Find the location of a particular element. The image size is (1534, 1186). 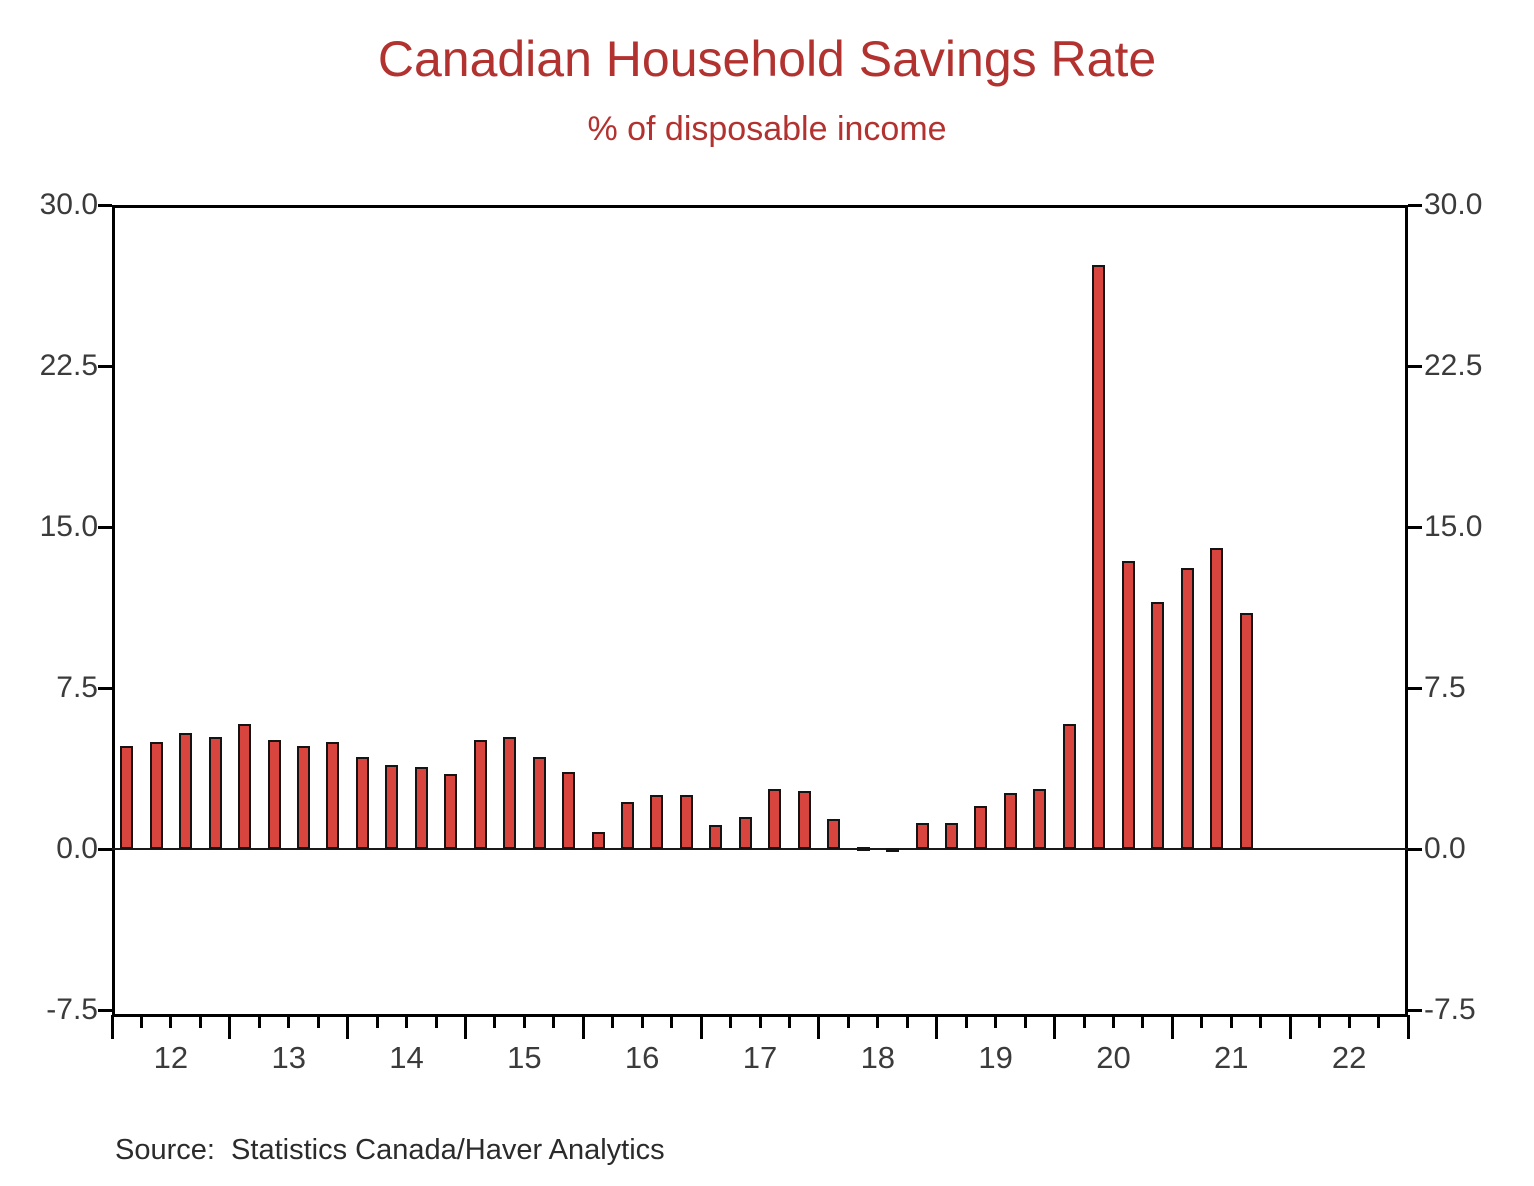

x-year-label-22: 22 is located at coordinates (1349, 1057).